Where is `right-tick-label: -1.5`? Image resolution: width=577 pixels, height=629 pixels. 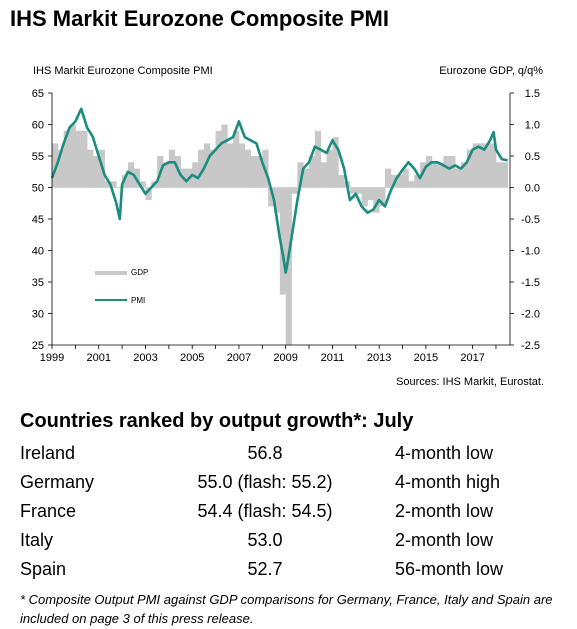
right-tick-label: -1.5 is located at coordinates (530, 283).